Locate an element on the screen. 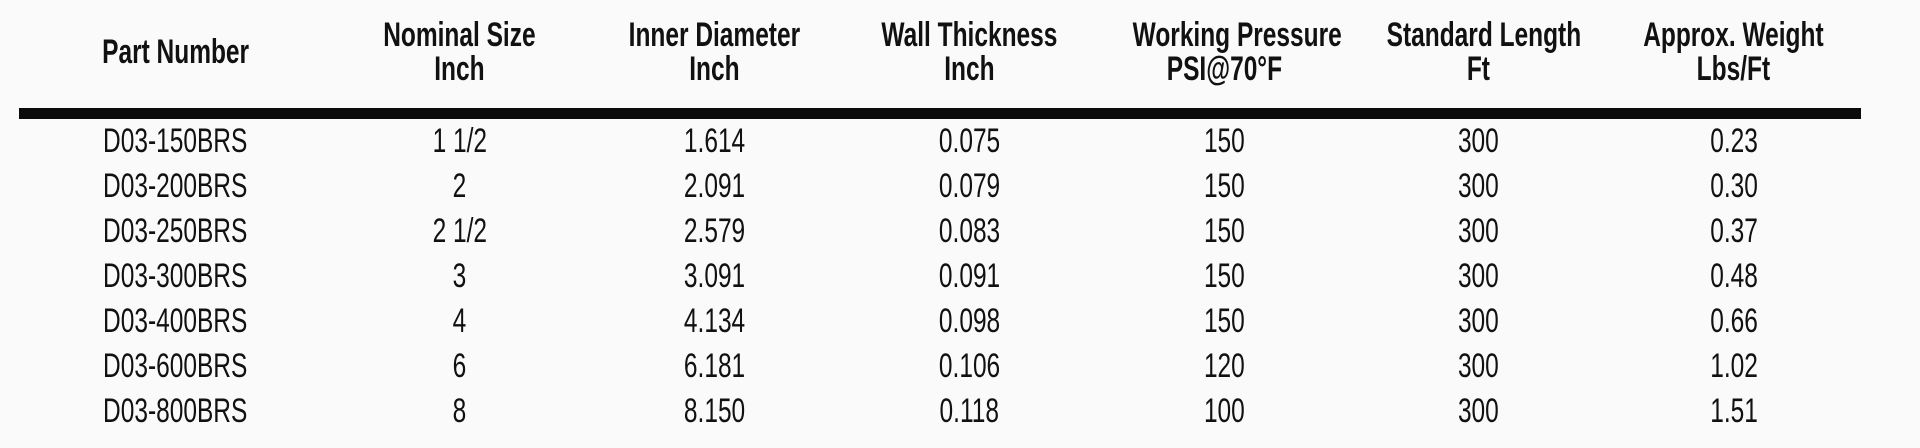 The height and width of the screenshot is (448, 1920). table-cell: 1.51 is located at coordinates (1733, 411).